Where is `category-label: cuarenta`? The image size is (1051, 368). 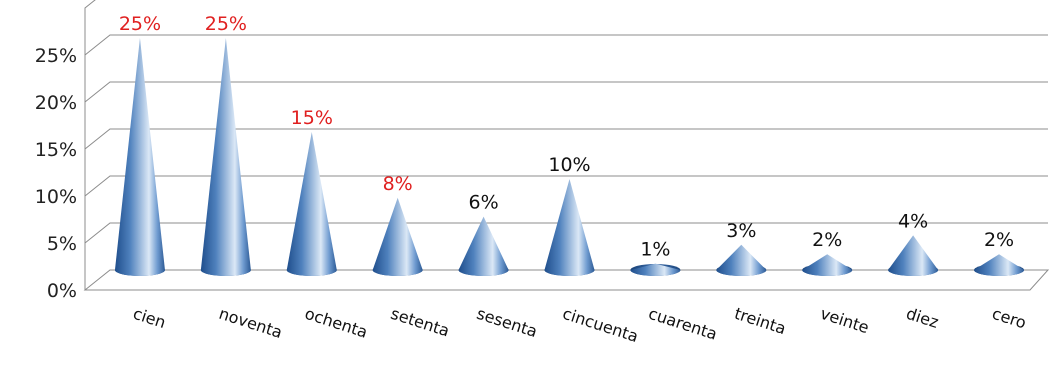 category-label: cuarenta is located at coordinates (682, 324).